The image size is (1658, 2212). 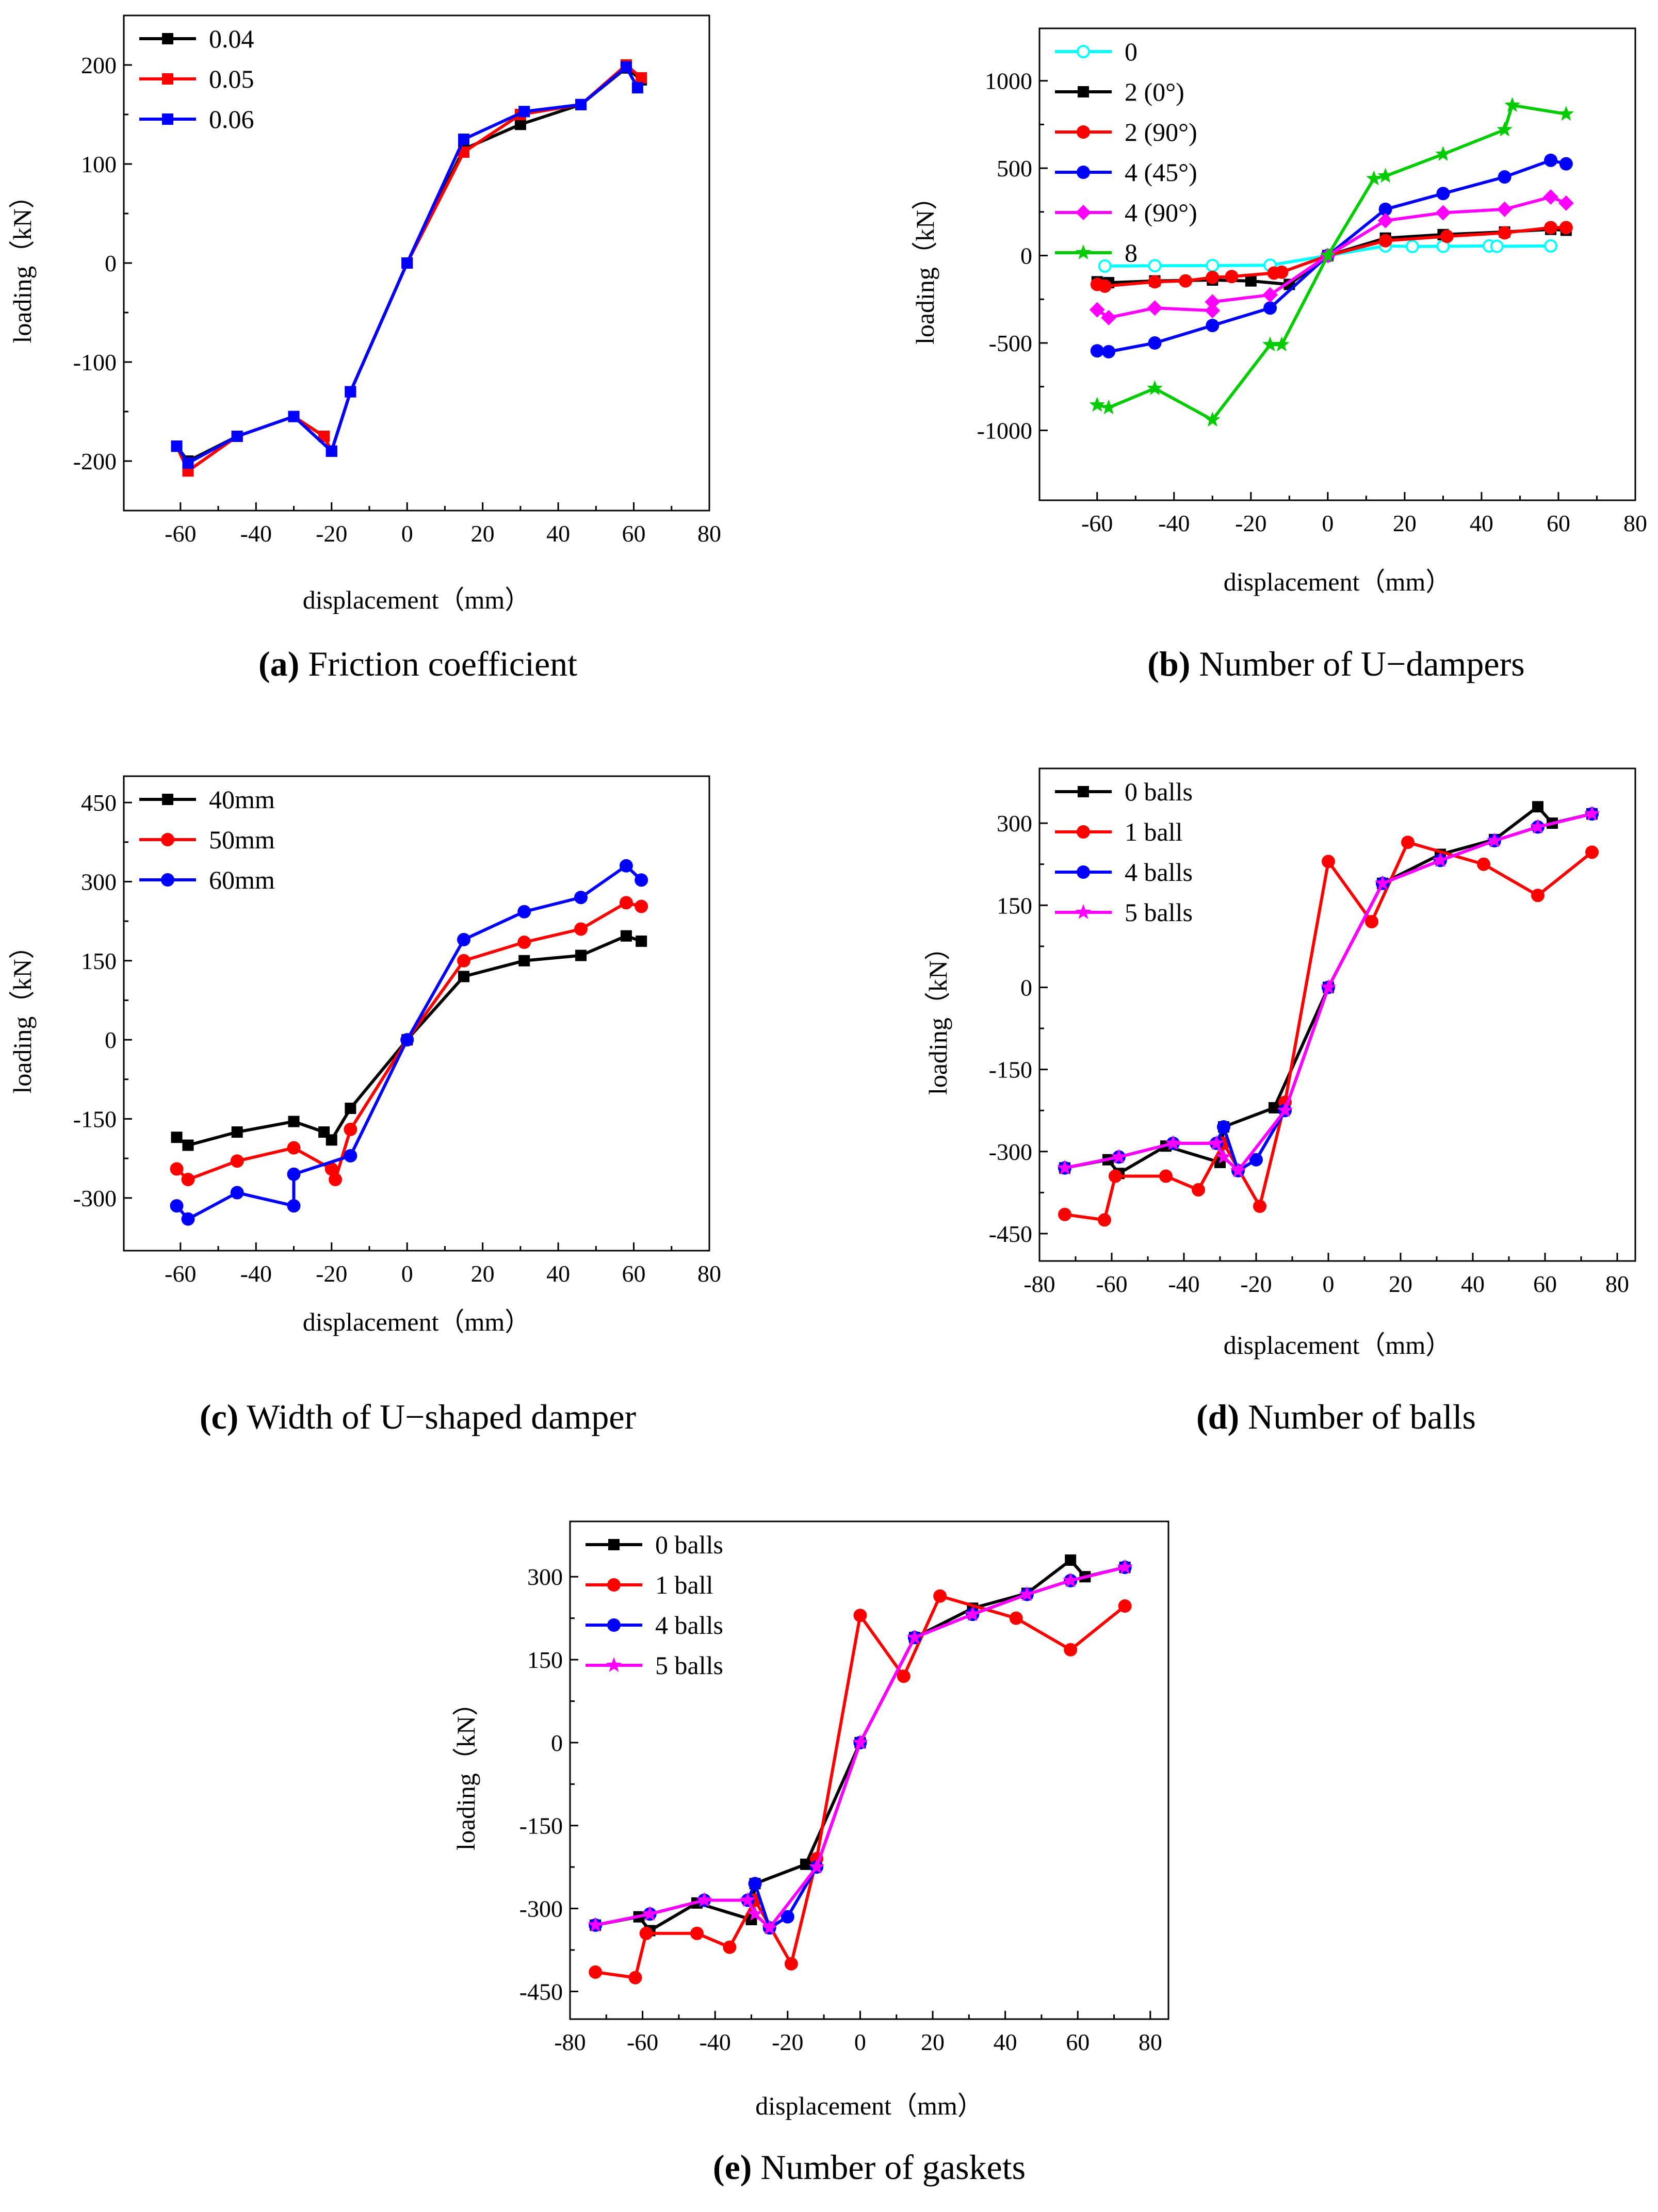 What do you see at coordinates (1014, 823) in the screenshot?
I see `y-tick-label: 300` at bounding box center [1014, 823].